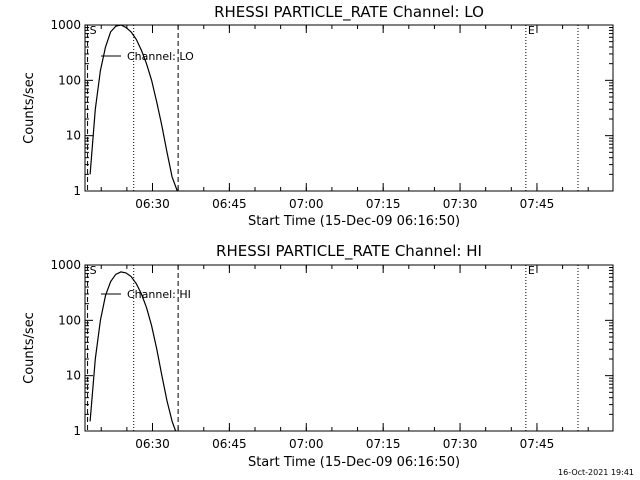 The width and height of the screenshot is (640, 480). I want to click on chart-title: RHESSI PARTICLE_RATE Channel: LO, so click(349, 12).